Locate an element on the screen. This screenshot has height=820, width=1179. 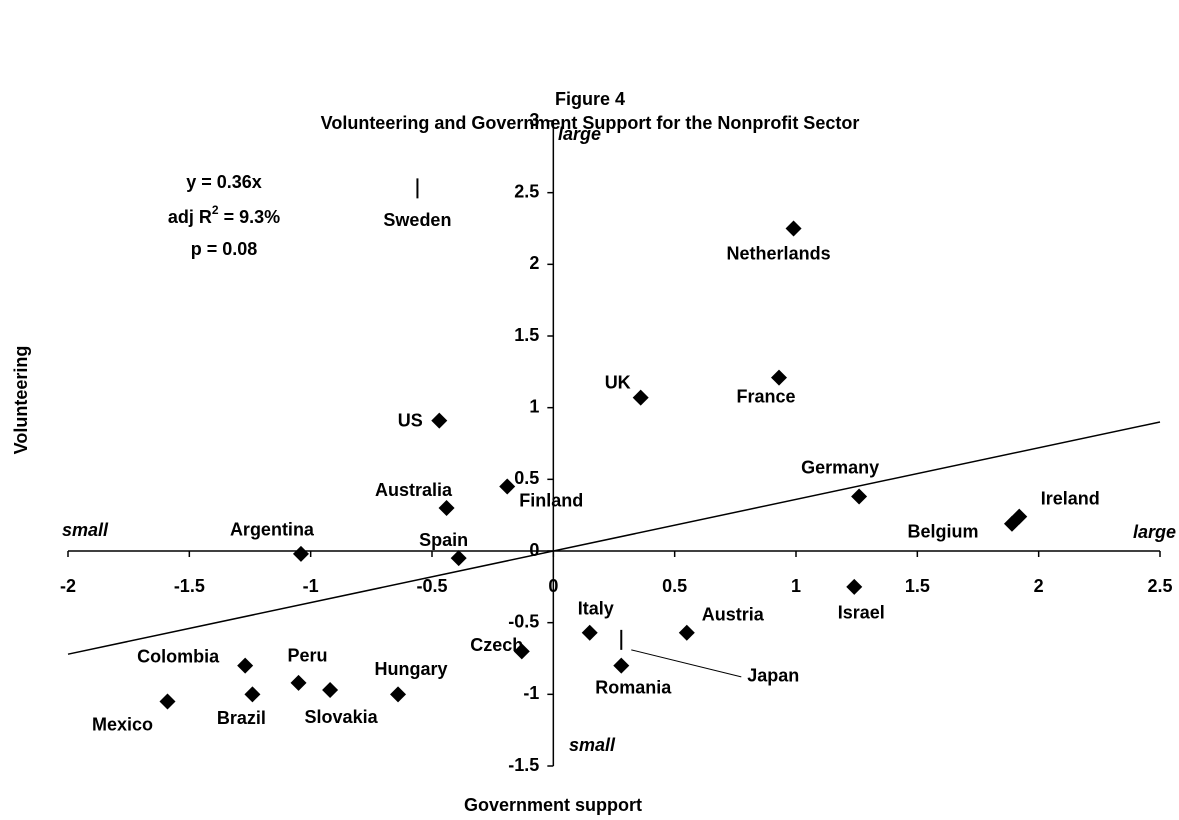
y-tick-label: 2.5 is located at coordinates (526, 191).